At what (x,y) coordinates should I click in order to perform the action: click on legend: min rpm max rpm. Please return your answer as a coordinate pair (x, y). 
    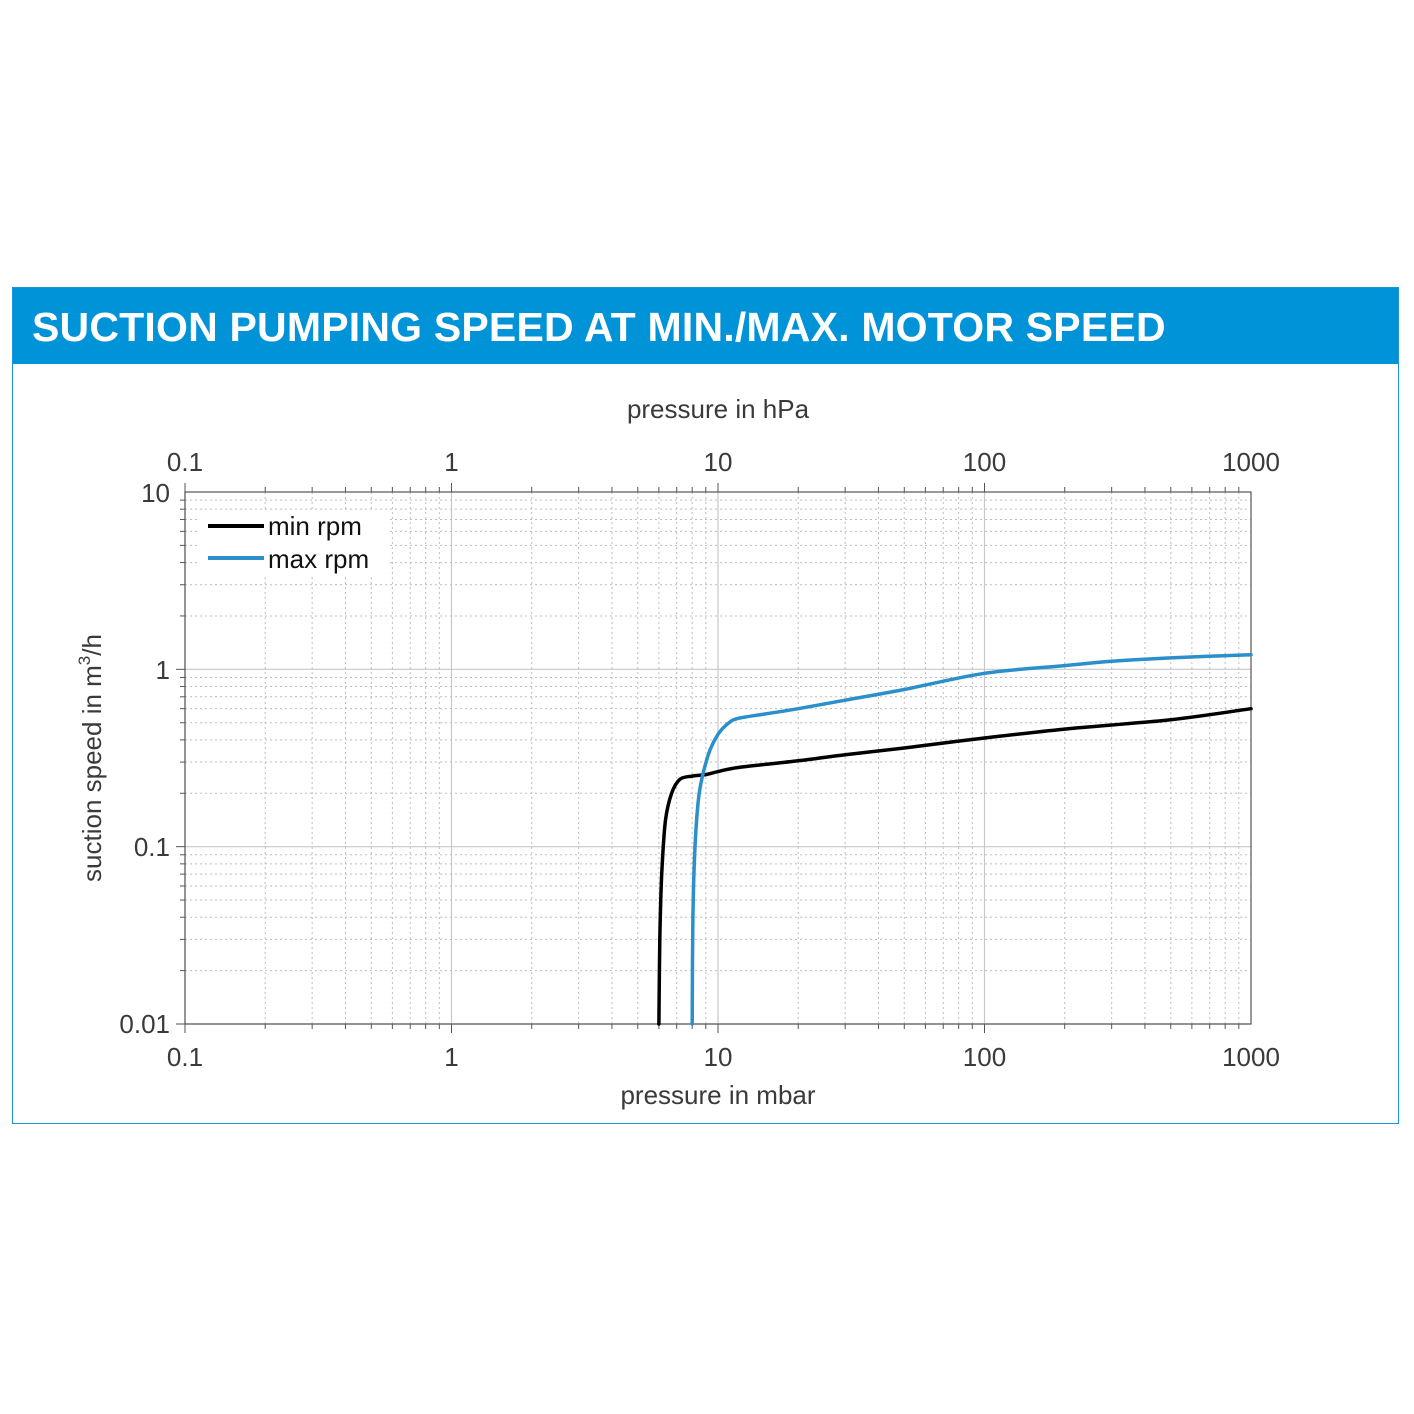
    Looking at the image, I should click on (295, 543).